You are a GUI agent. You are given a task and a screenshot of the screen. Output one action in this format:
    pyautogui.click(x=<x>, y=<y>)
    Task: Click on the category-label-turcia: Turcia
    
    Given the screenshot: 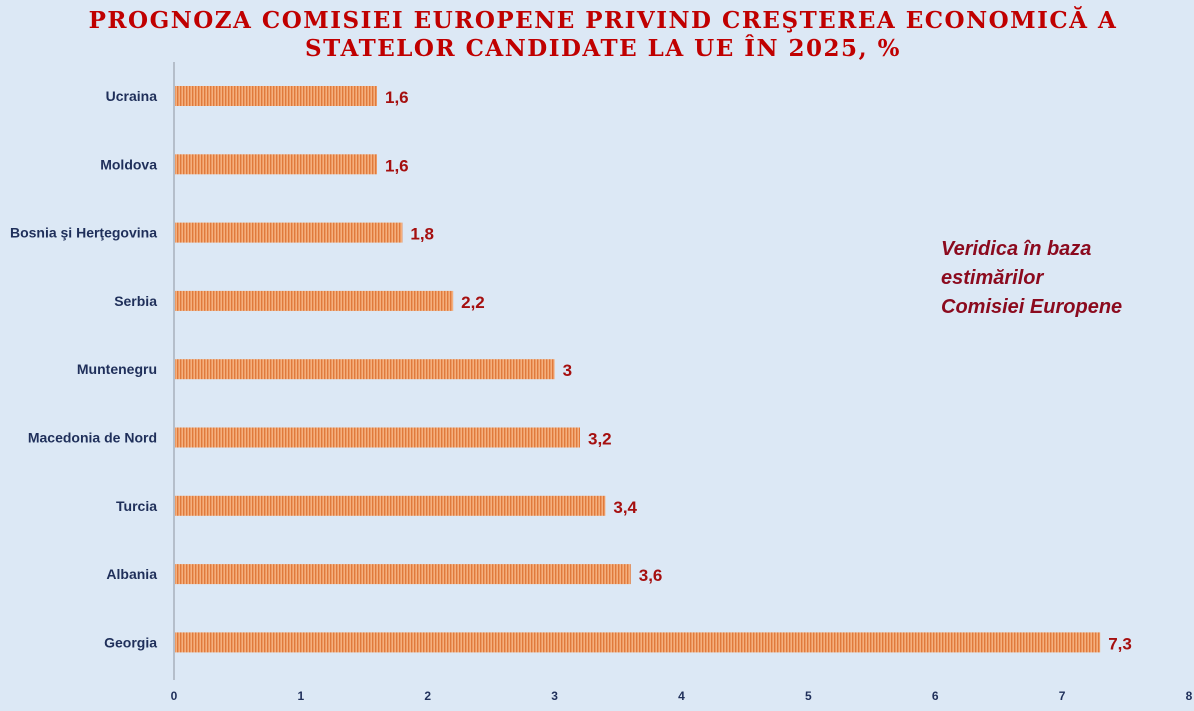 What is the action you would take?
    pyautogui.click(x=136, y=506)
    